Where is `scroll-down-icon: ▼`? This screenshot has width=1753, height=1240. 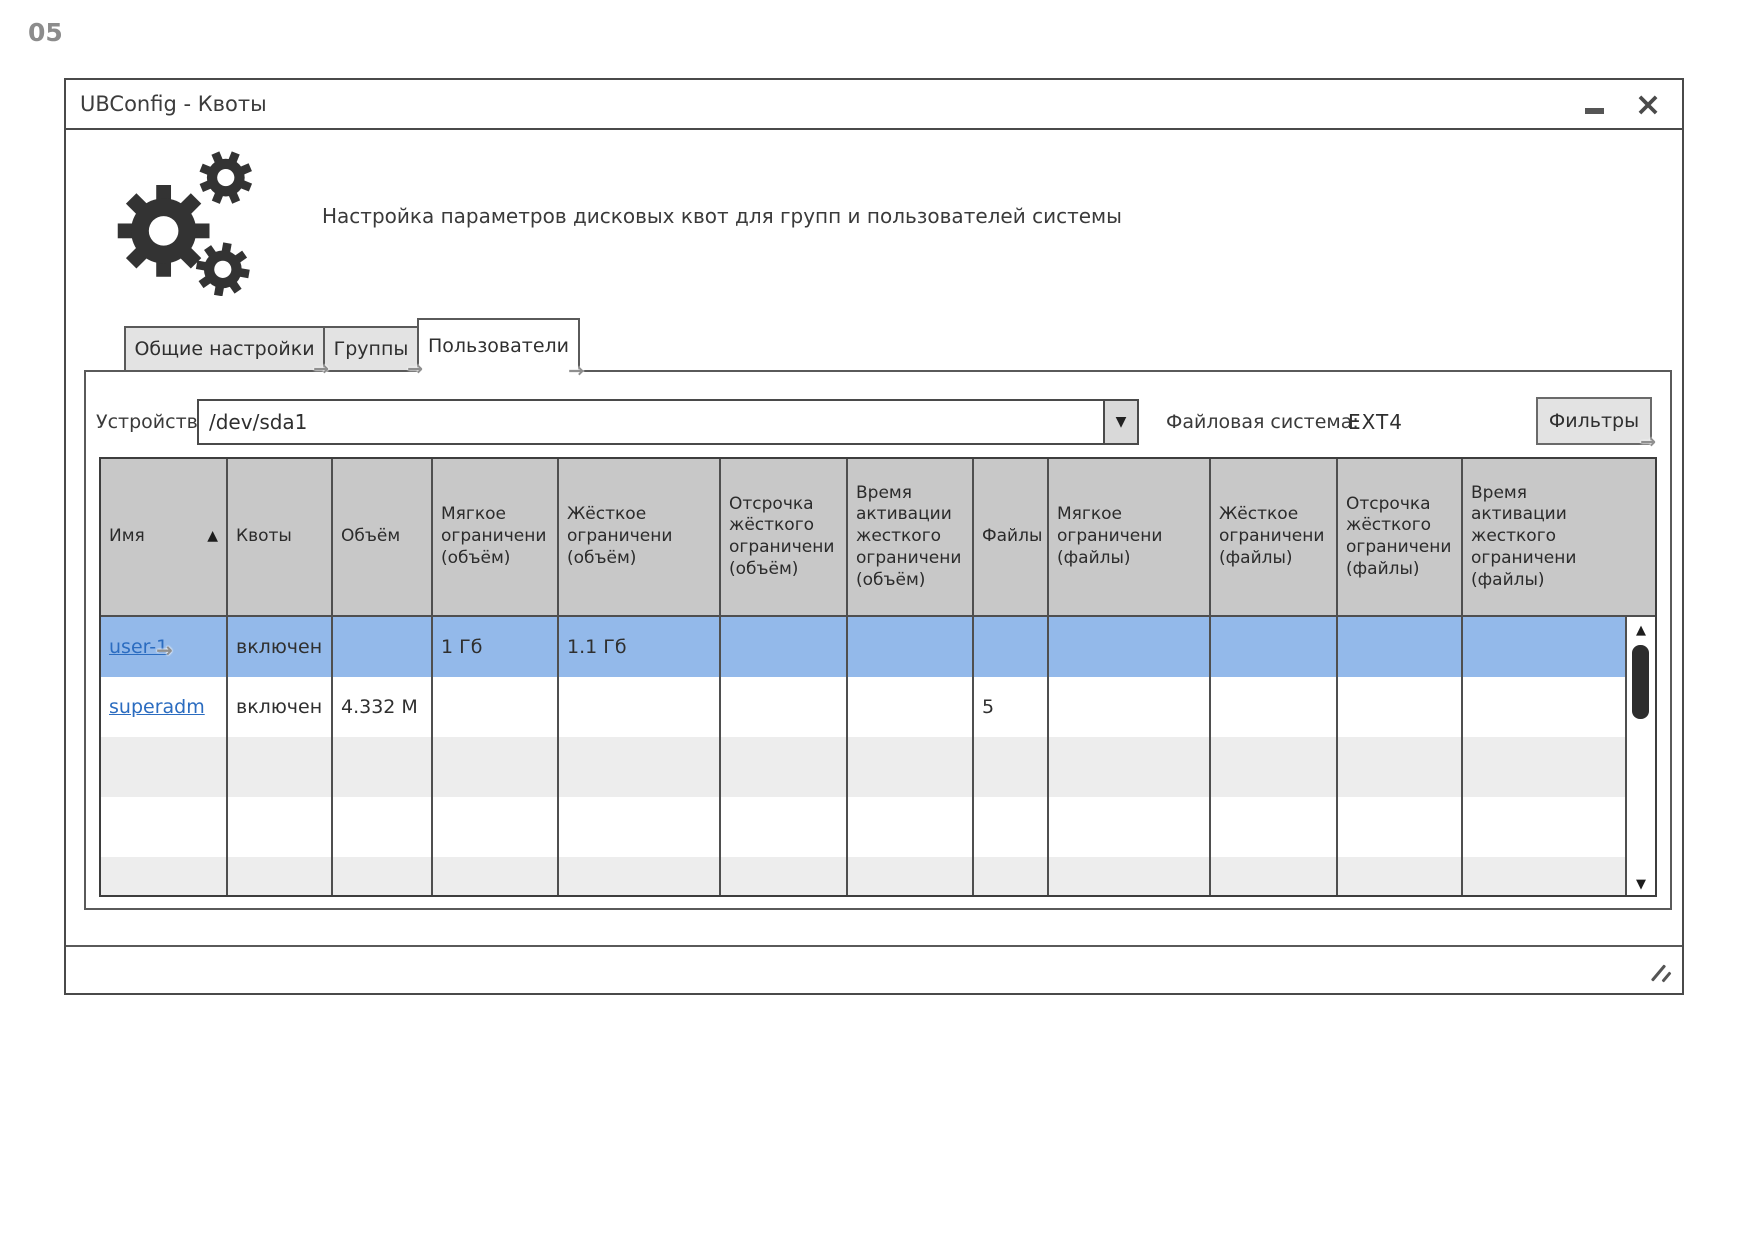
scroll-down-icon: ▼ is located at coordinates (1641, 884).